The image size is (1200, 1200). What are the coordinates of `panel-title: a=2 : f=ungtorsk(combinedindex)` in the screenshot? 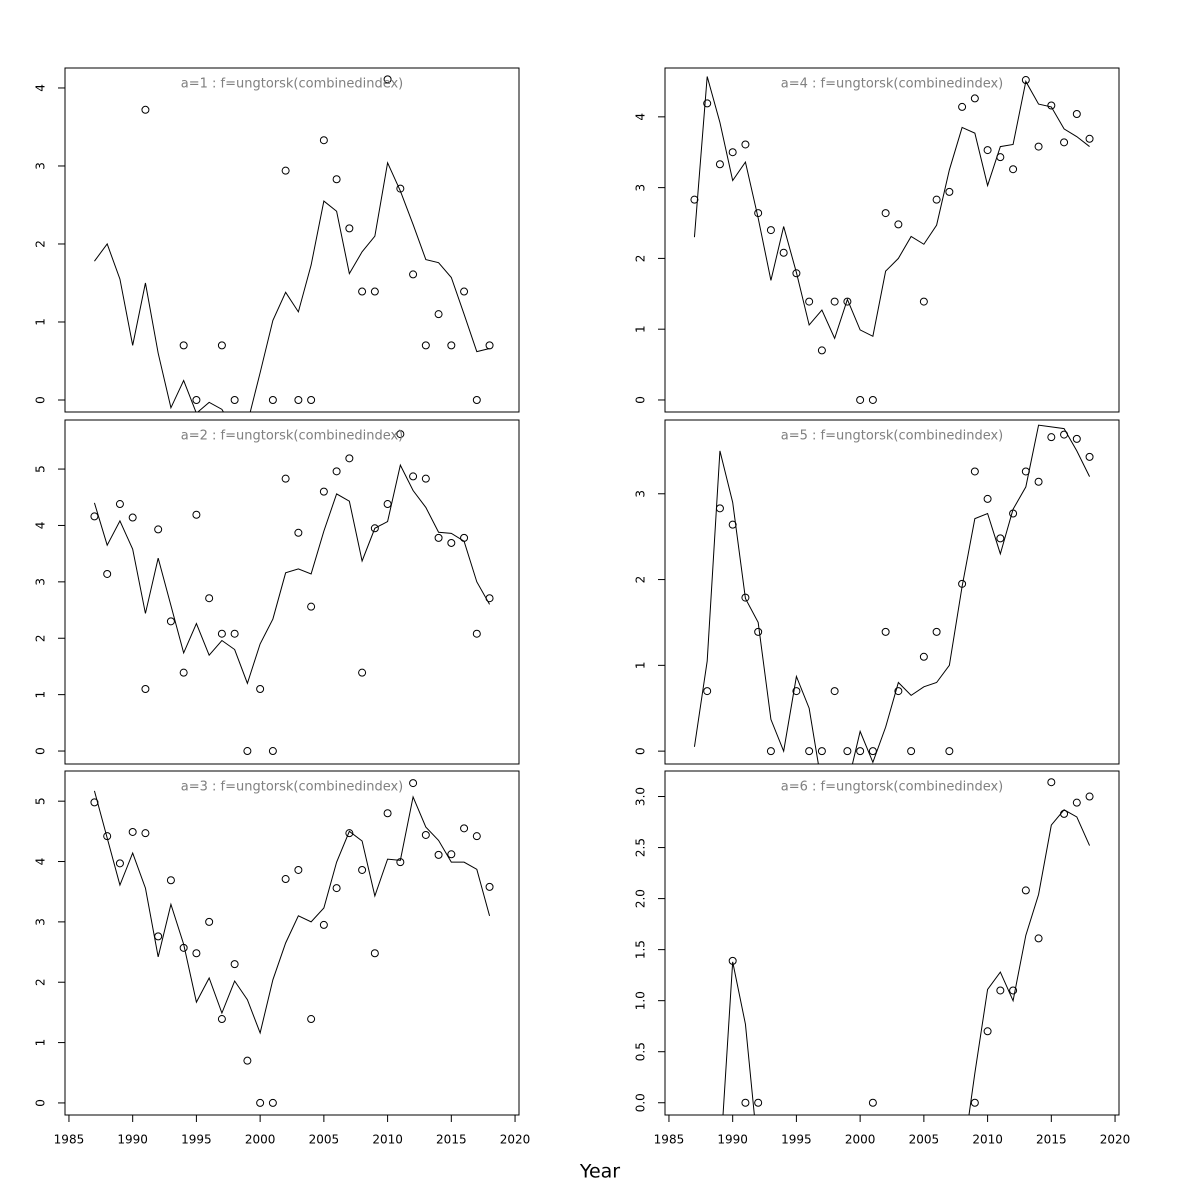 It's located at (292, 436).